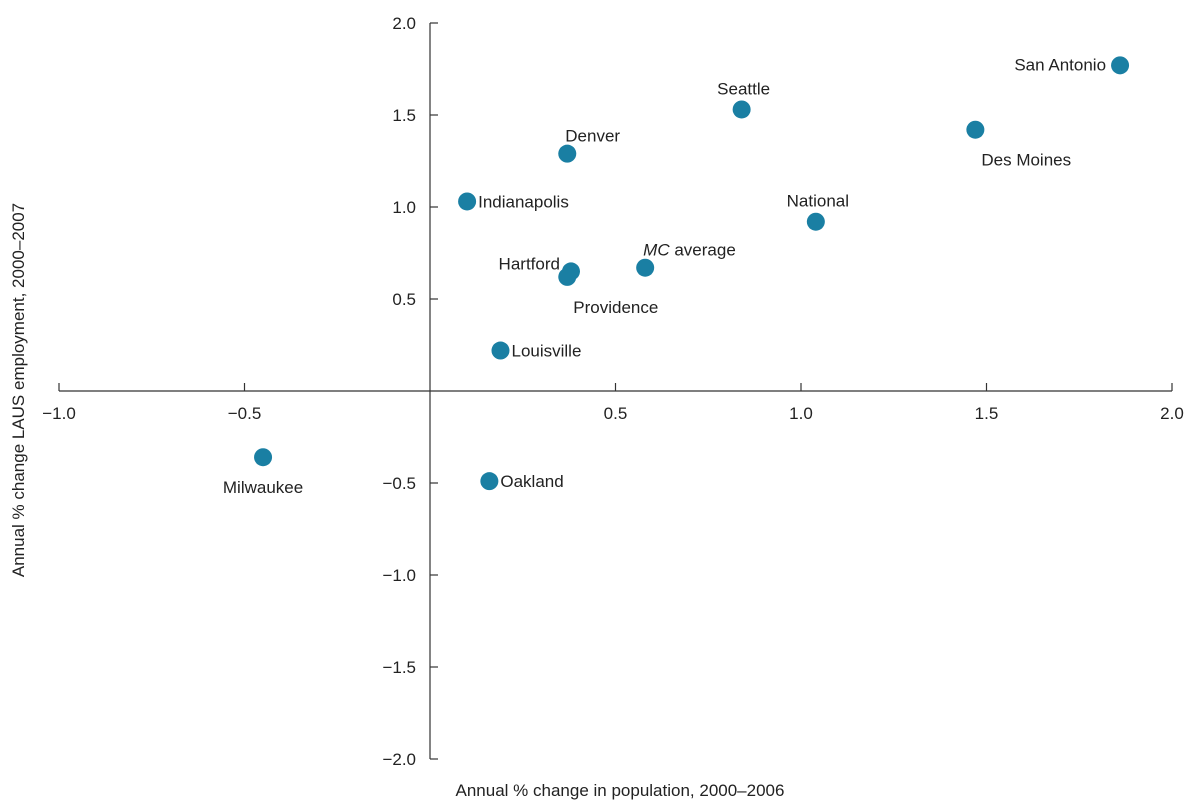 This screenshot has width=1188, height=802. What do you see at coordinates (529, 263) in the screenshot?
I see `label-hartford: Hartford` at bounding box center [529, 263].